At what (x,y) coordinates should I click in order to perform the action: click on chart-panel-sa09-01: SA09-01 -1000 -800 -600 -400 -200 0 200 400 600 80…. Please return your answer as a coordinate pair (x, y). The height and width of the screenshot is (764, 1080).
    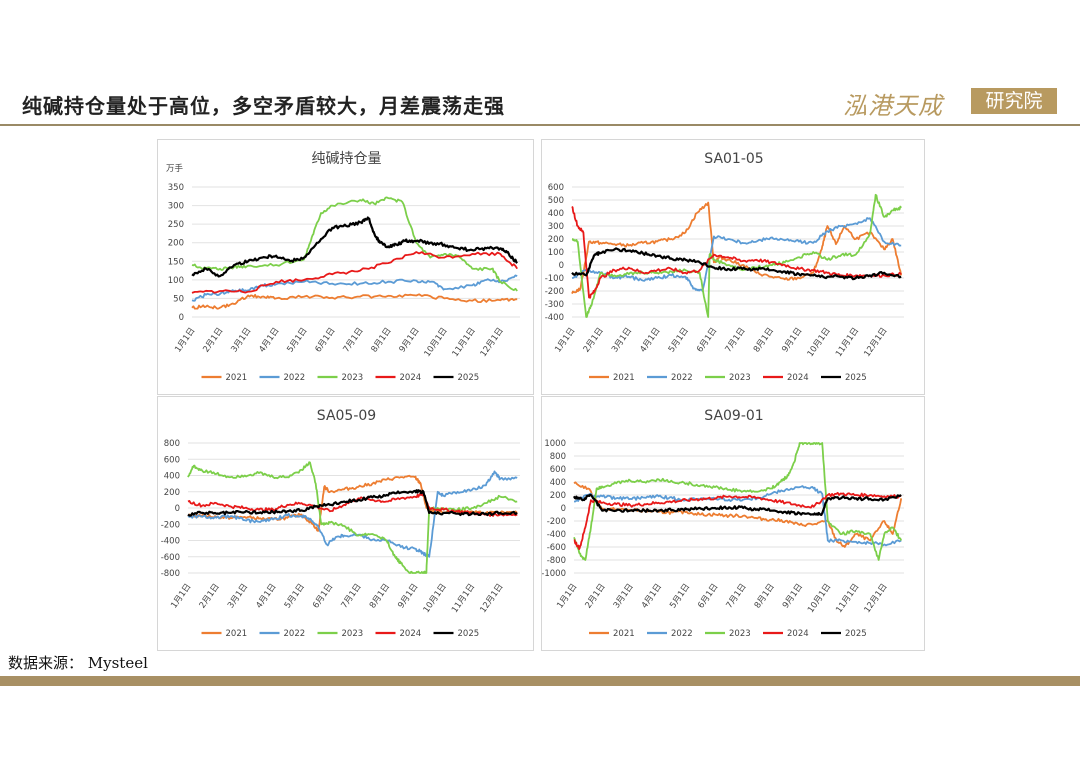
    Looking at the image, I should click on (733, 523).